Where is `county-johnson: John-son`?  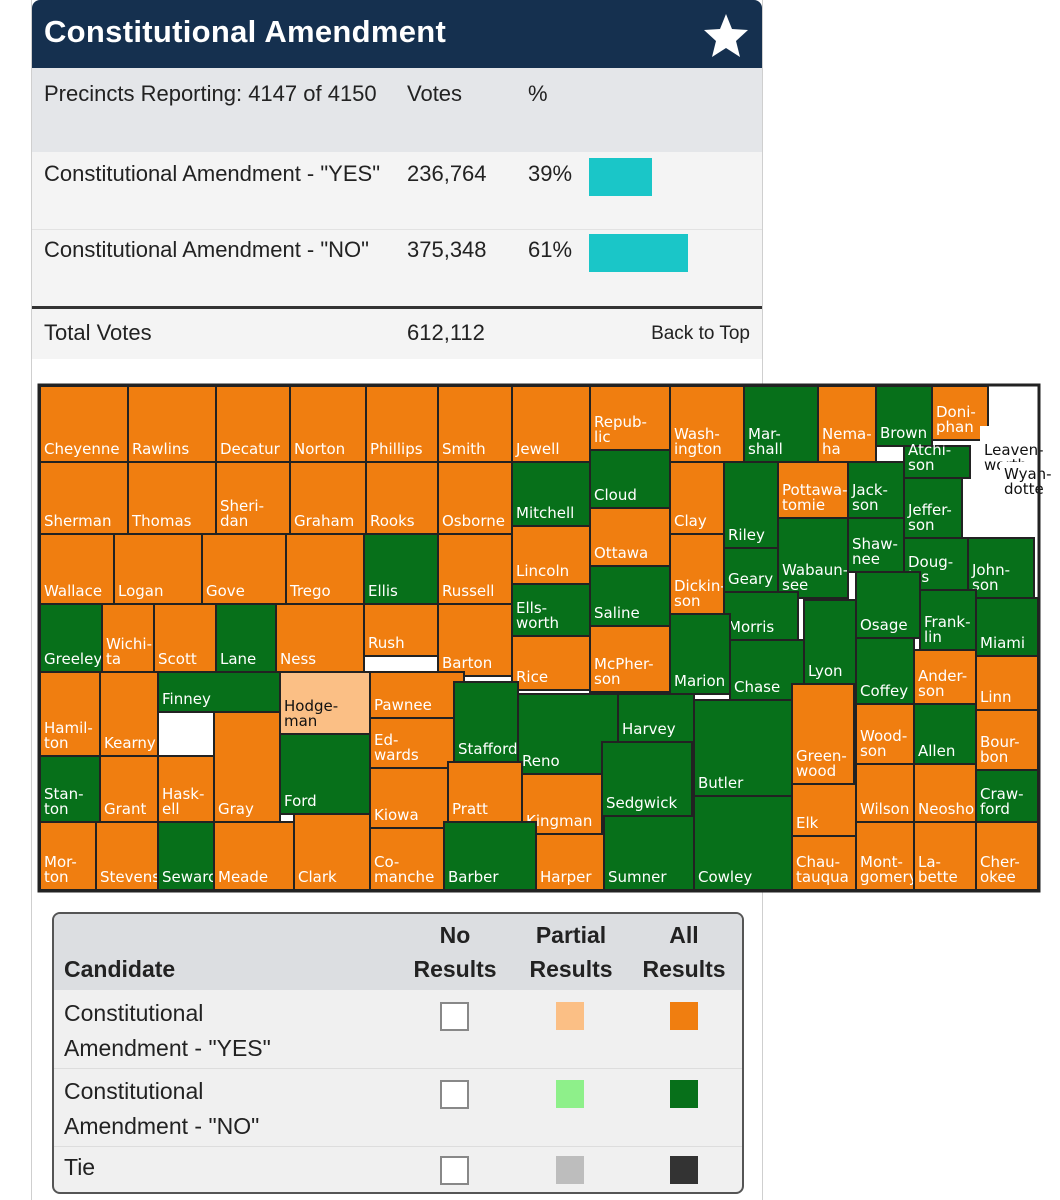
county-johnson: John-son is located at coordinates (1001, 568).